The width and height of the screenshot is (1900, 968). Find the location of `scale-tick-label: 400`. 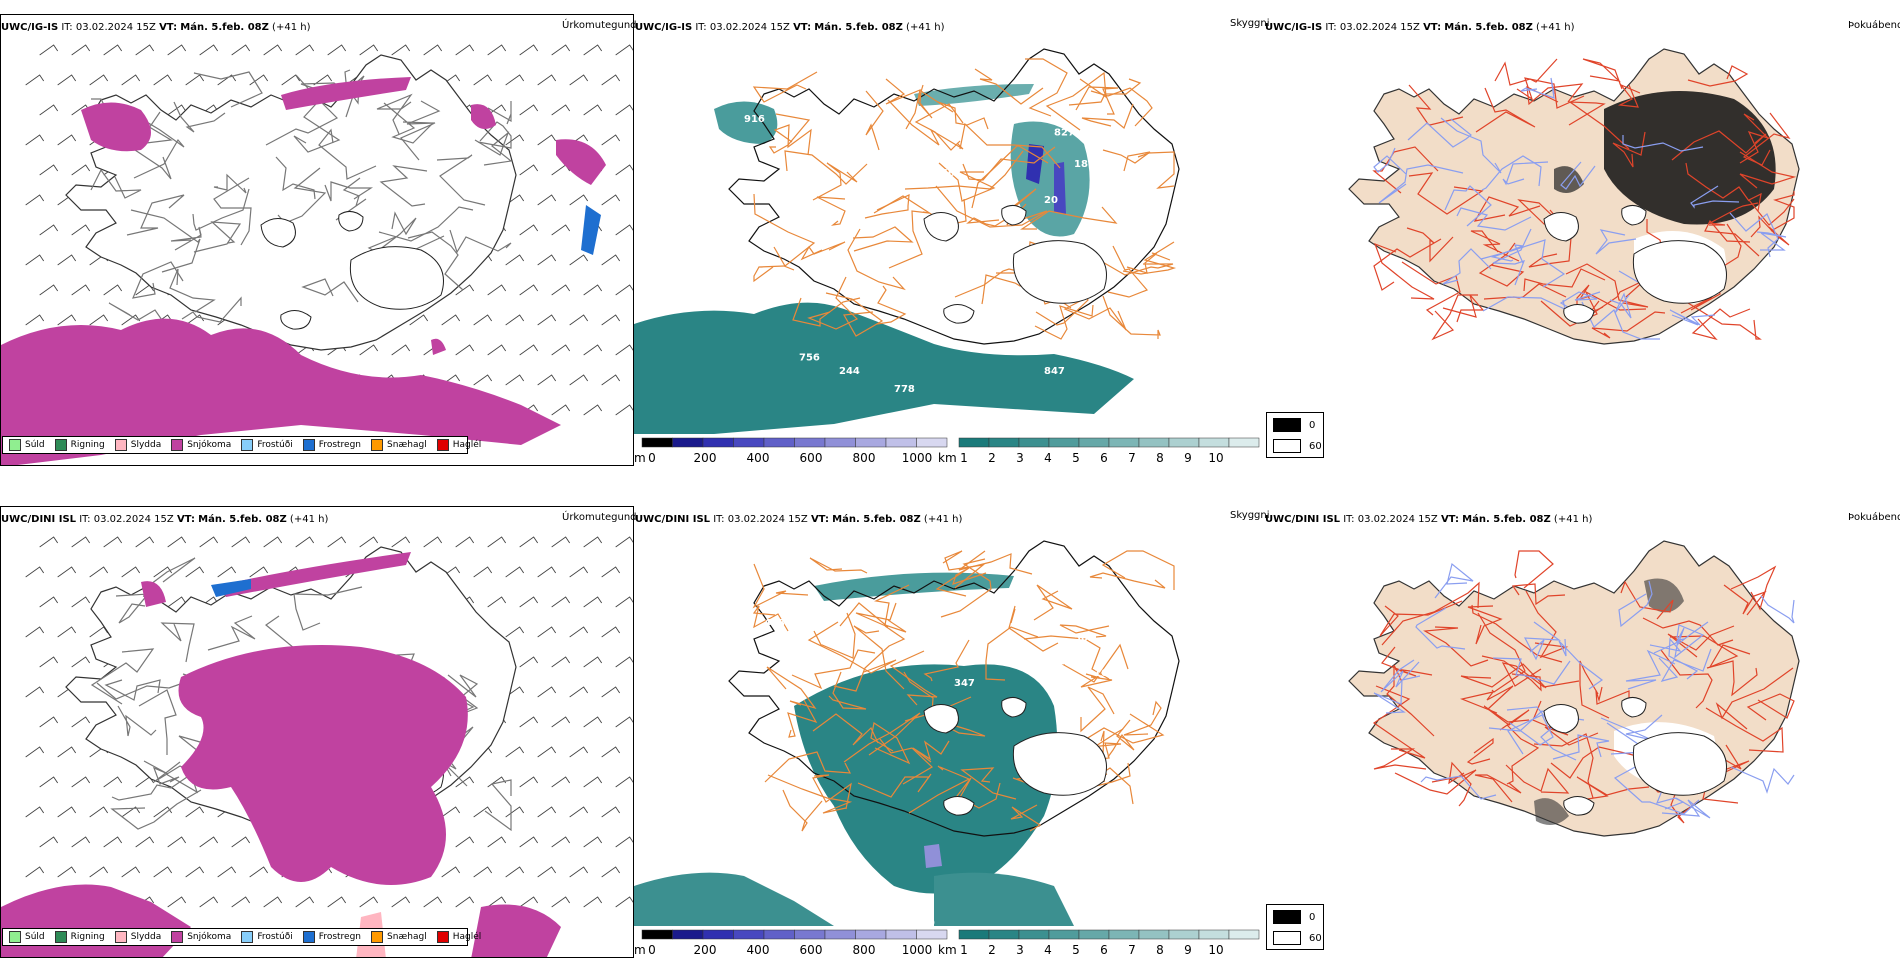

scale-tick-label: 400 is located at coordinates (758, 458).